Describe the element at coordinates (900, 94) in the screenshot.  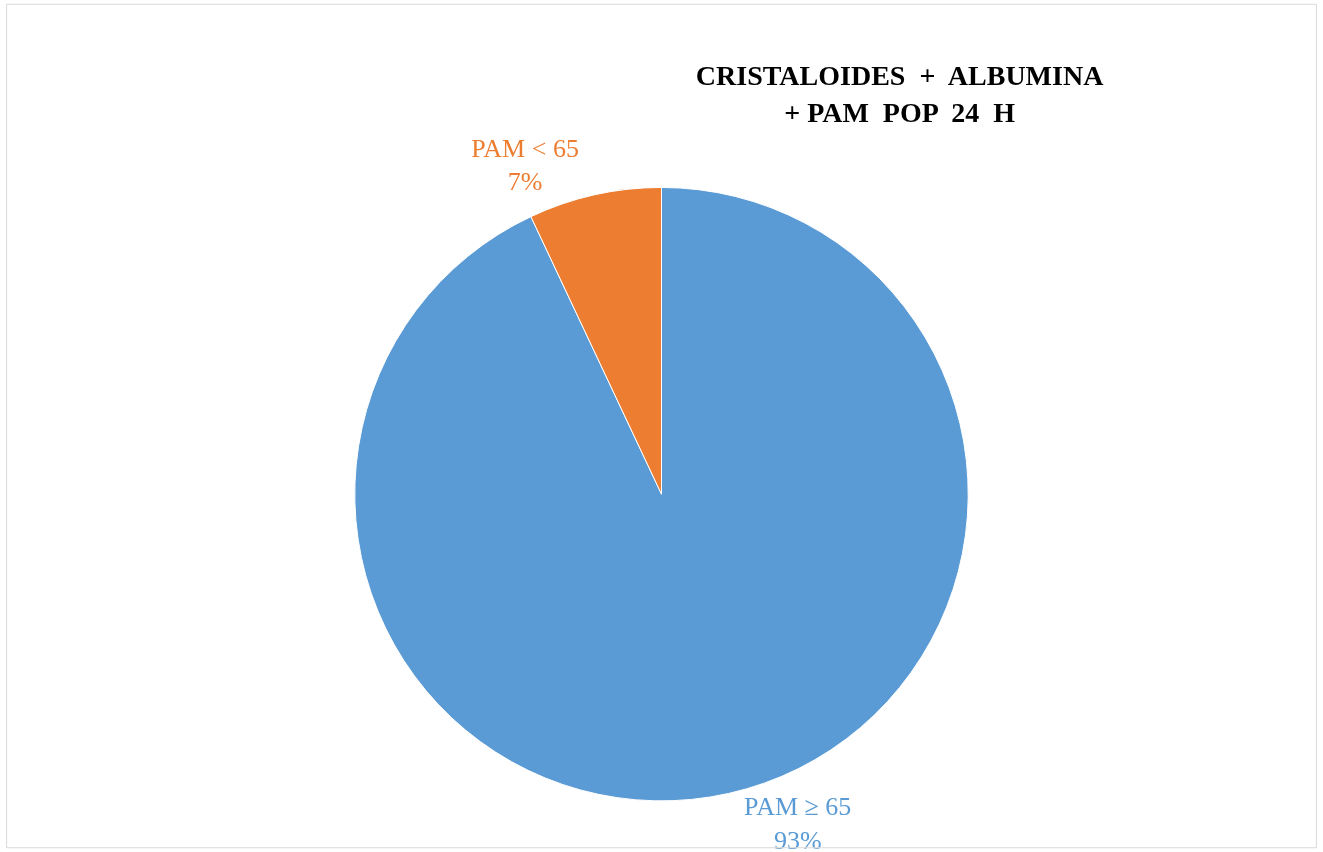
I see `chart-title: CRISTALOIDES + ALBUMINA + PAM POP 24 H` at that location.